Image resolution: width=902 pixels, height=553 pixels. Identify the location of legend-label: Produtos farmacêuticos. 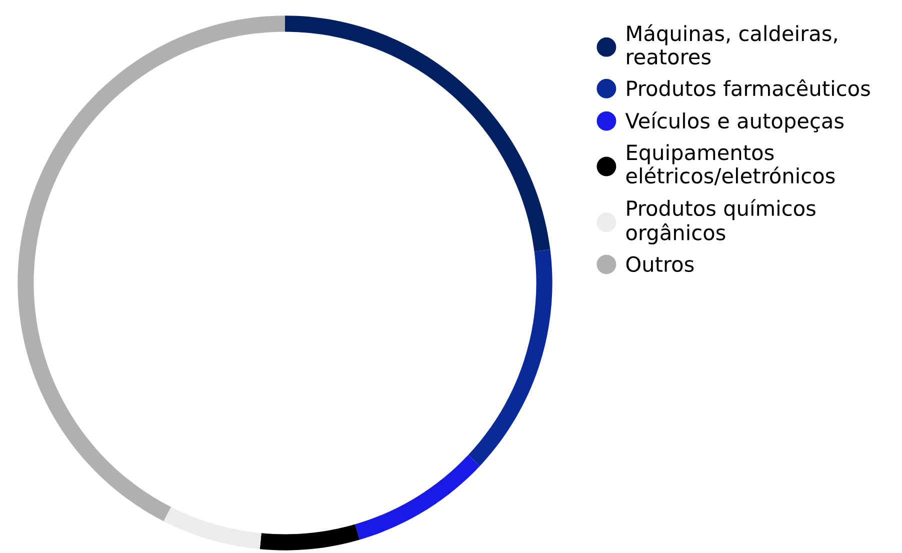
(748, 87).